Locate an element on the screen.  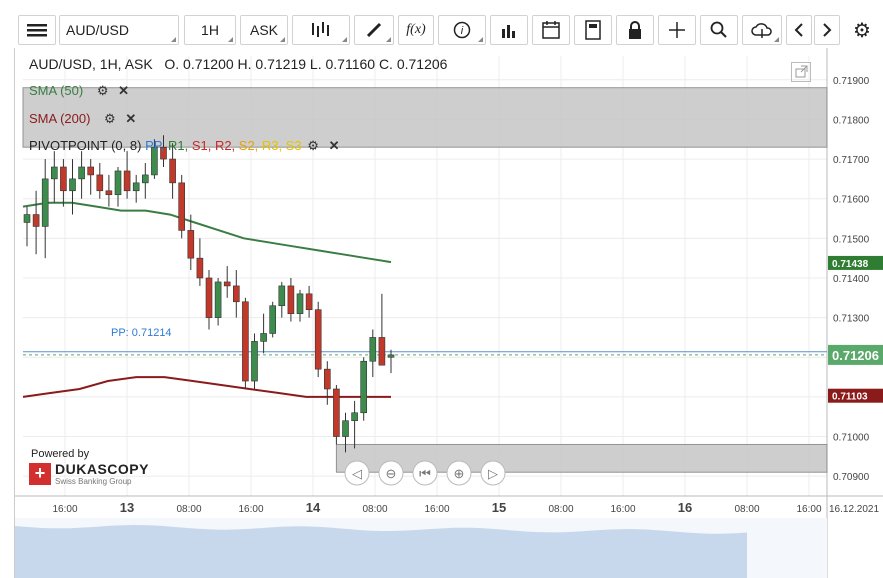
chart-toolbar: AUD/USD 1H ASK f(x) i ⚙ is located at coordinates (448, 29).